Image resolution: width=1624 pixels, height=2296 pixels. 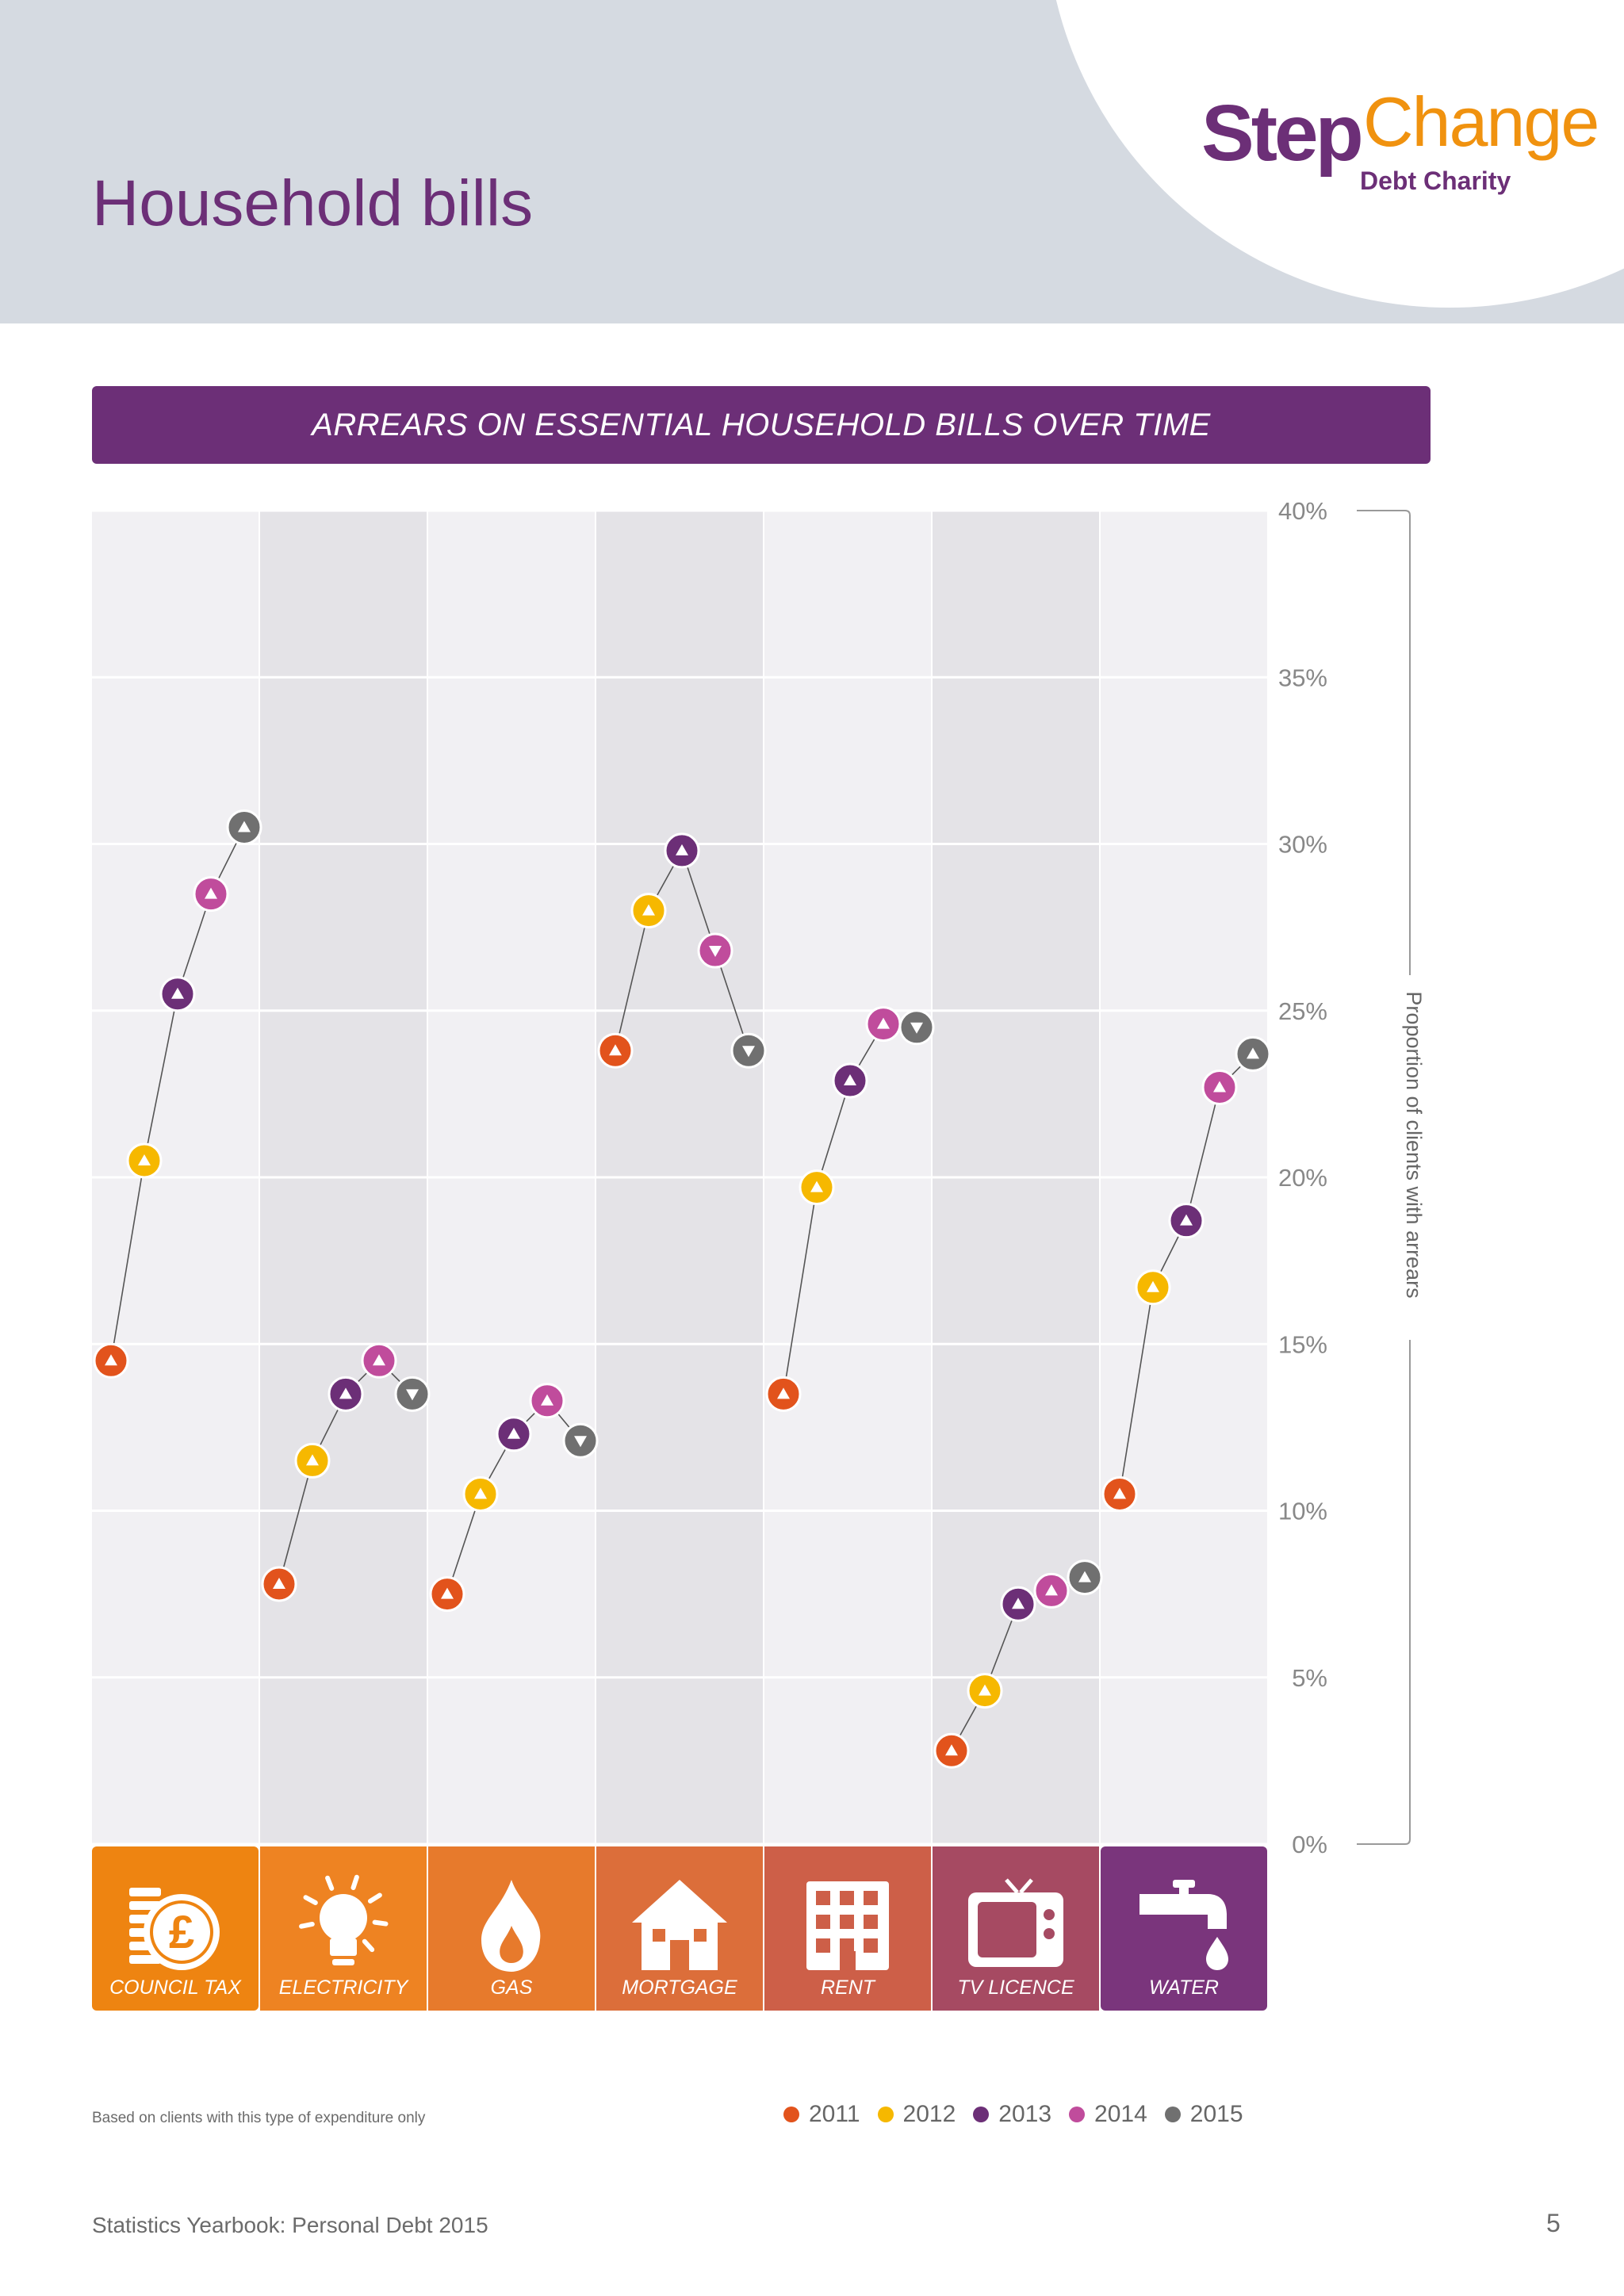 What do you see at coordinates (1302, 511) in the screenshot?
I see `y-tick-label: 40%` at bounding box center [1302, 511].